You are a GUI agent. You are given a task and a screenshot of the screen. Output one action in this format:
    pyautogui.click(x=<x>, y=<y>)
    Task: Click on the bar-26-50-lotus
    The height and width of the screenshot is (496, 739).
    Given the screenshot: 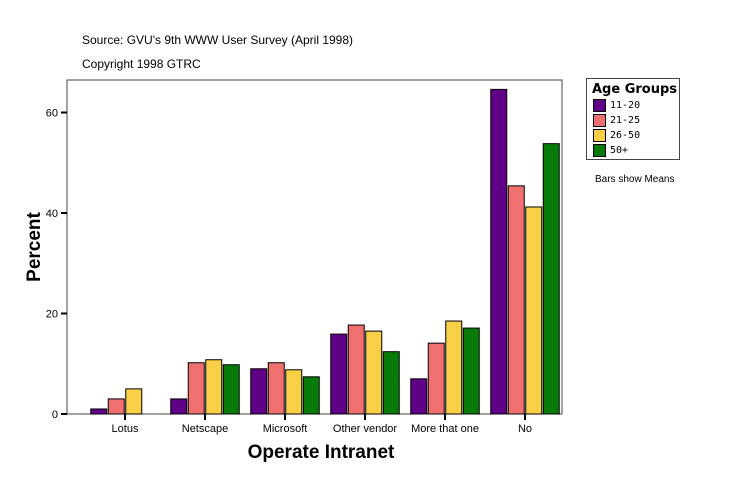 What is the action you would take?
    pyautogui.click(x=134, y=401)
    